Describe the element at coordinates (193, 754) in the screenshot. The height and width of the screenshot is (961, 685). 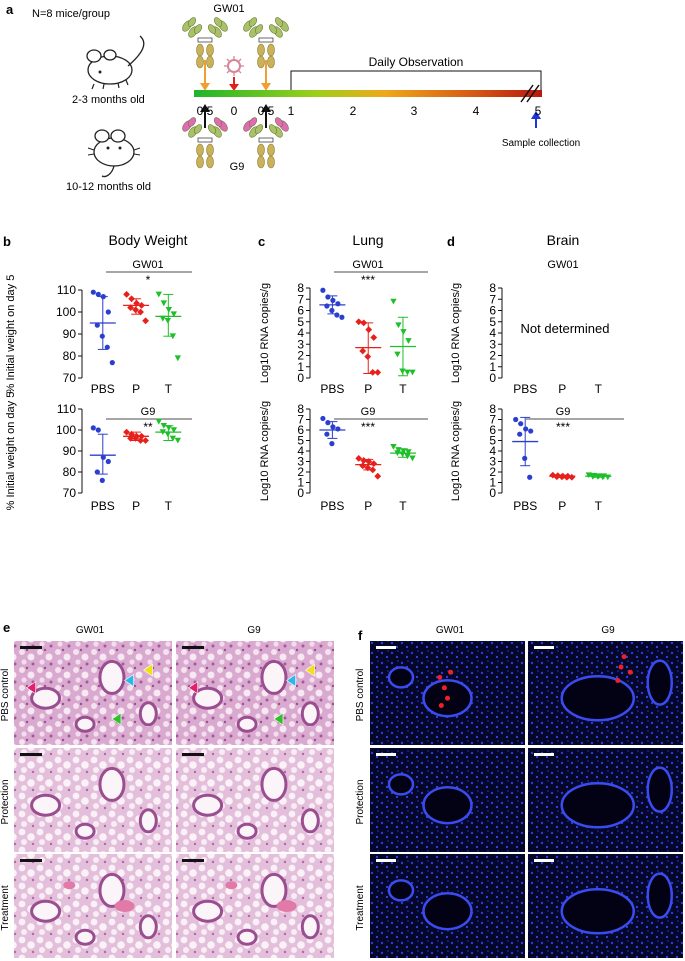
I see `scale-bar` at that location.